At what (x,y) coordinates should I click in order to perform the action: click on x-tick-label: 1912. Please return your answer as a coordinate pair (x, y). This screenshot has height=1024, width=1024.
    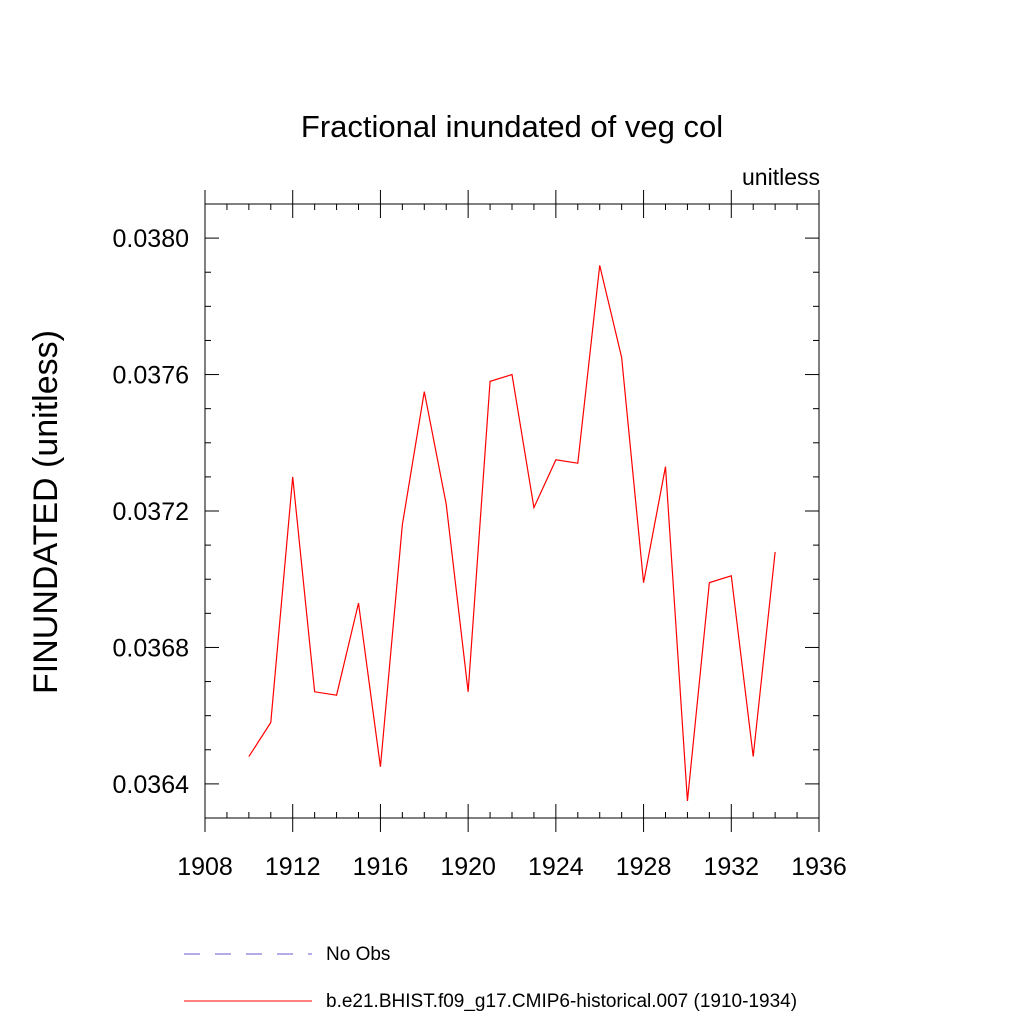
    Looking at the image, I should click on (293, 867).